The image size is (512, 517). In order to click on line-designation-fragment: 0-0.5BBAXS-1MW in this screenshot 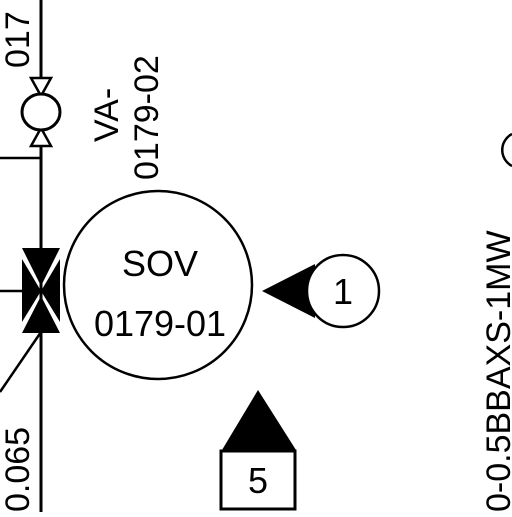, I will do `click(496, 371)`.